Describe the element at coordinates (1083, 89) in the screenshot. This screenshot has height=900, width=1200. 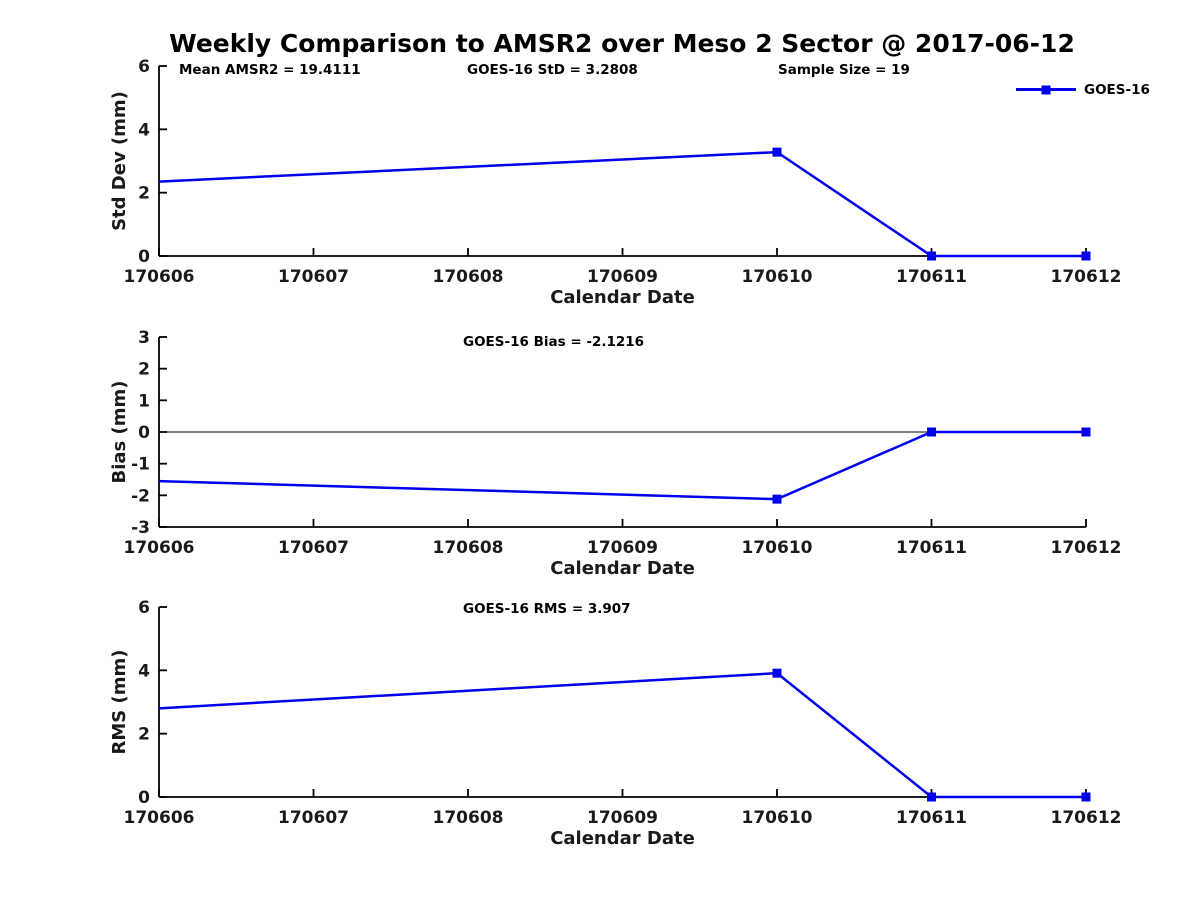
I see `legend: GOES-16` at that location.